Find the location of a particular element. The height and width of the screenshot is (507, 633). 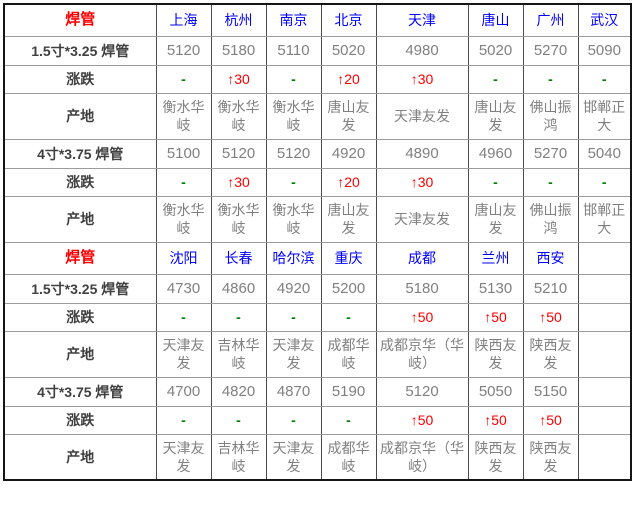

city-header-cell: 南京 is located at coordinates (293, 20).